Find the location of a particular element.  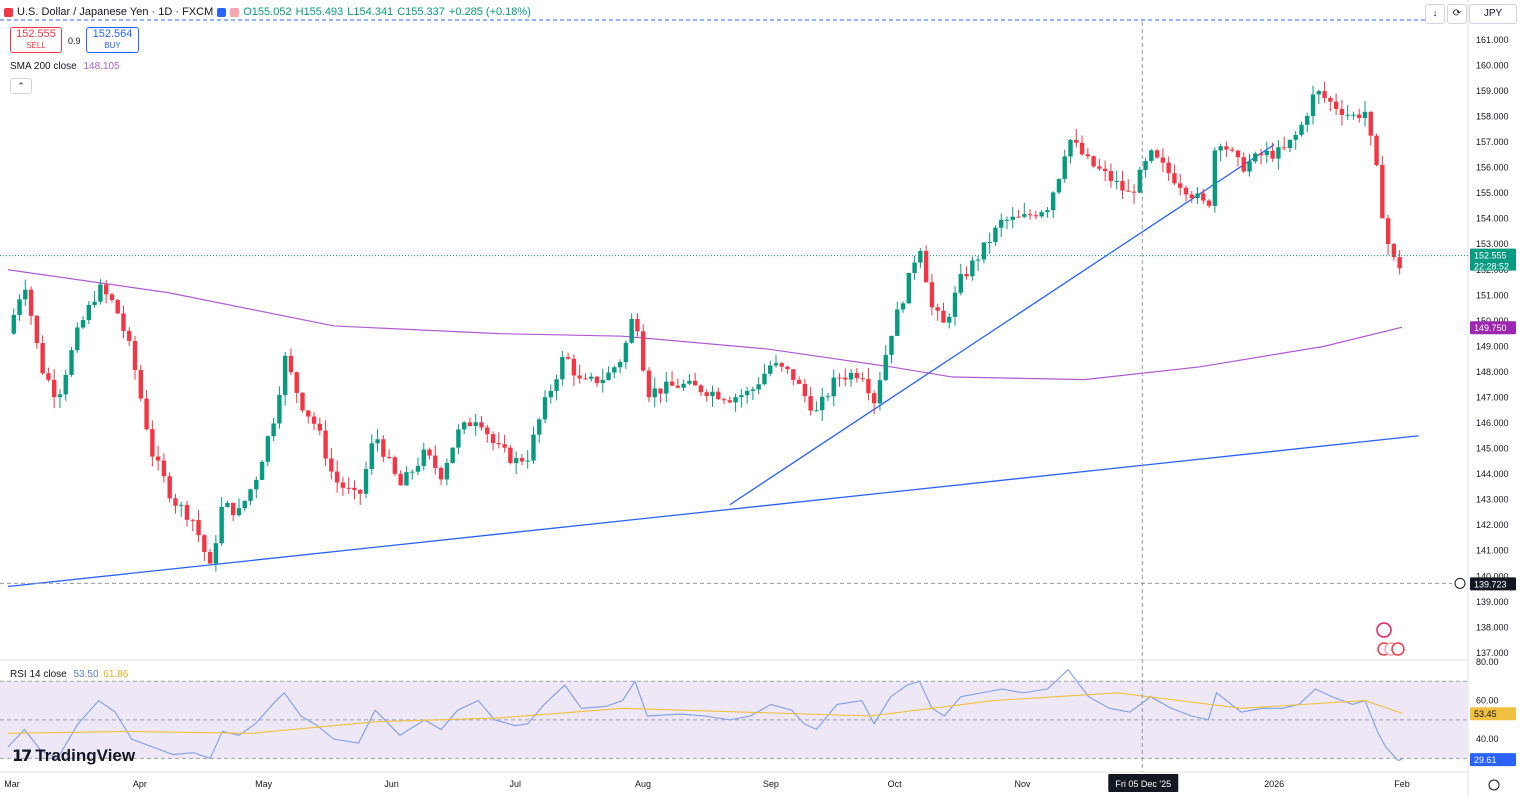

ohlc-high: H155.493 is located at coordinates (319, 12).